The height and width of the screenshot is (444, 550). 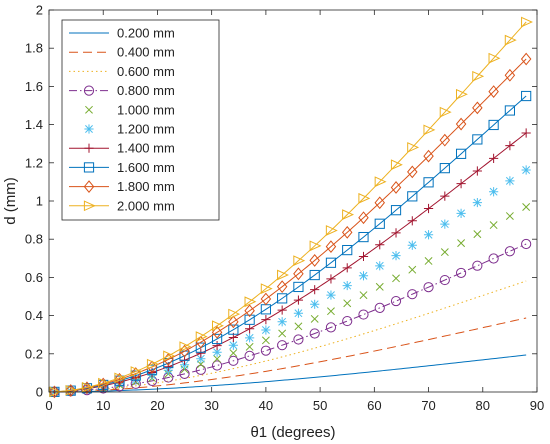 I want to click on legend-item: 1.600 mm, so click(x=122, y=167).